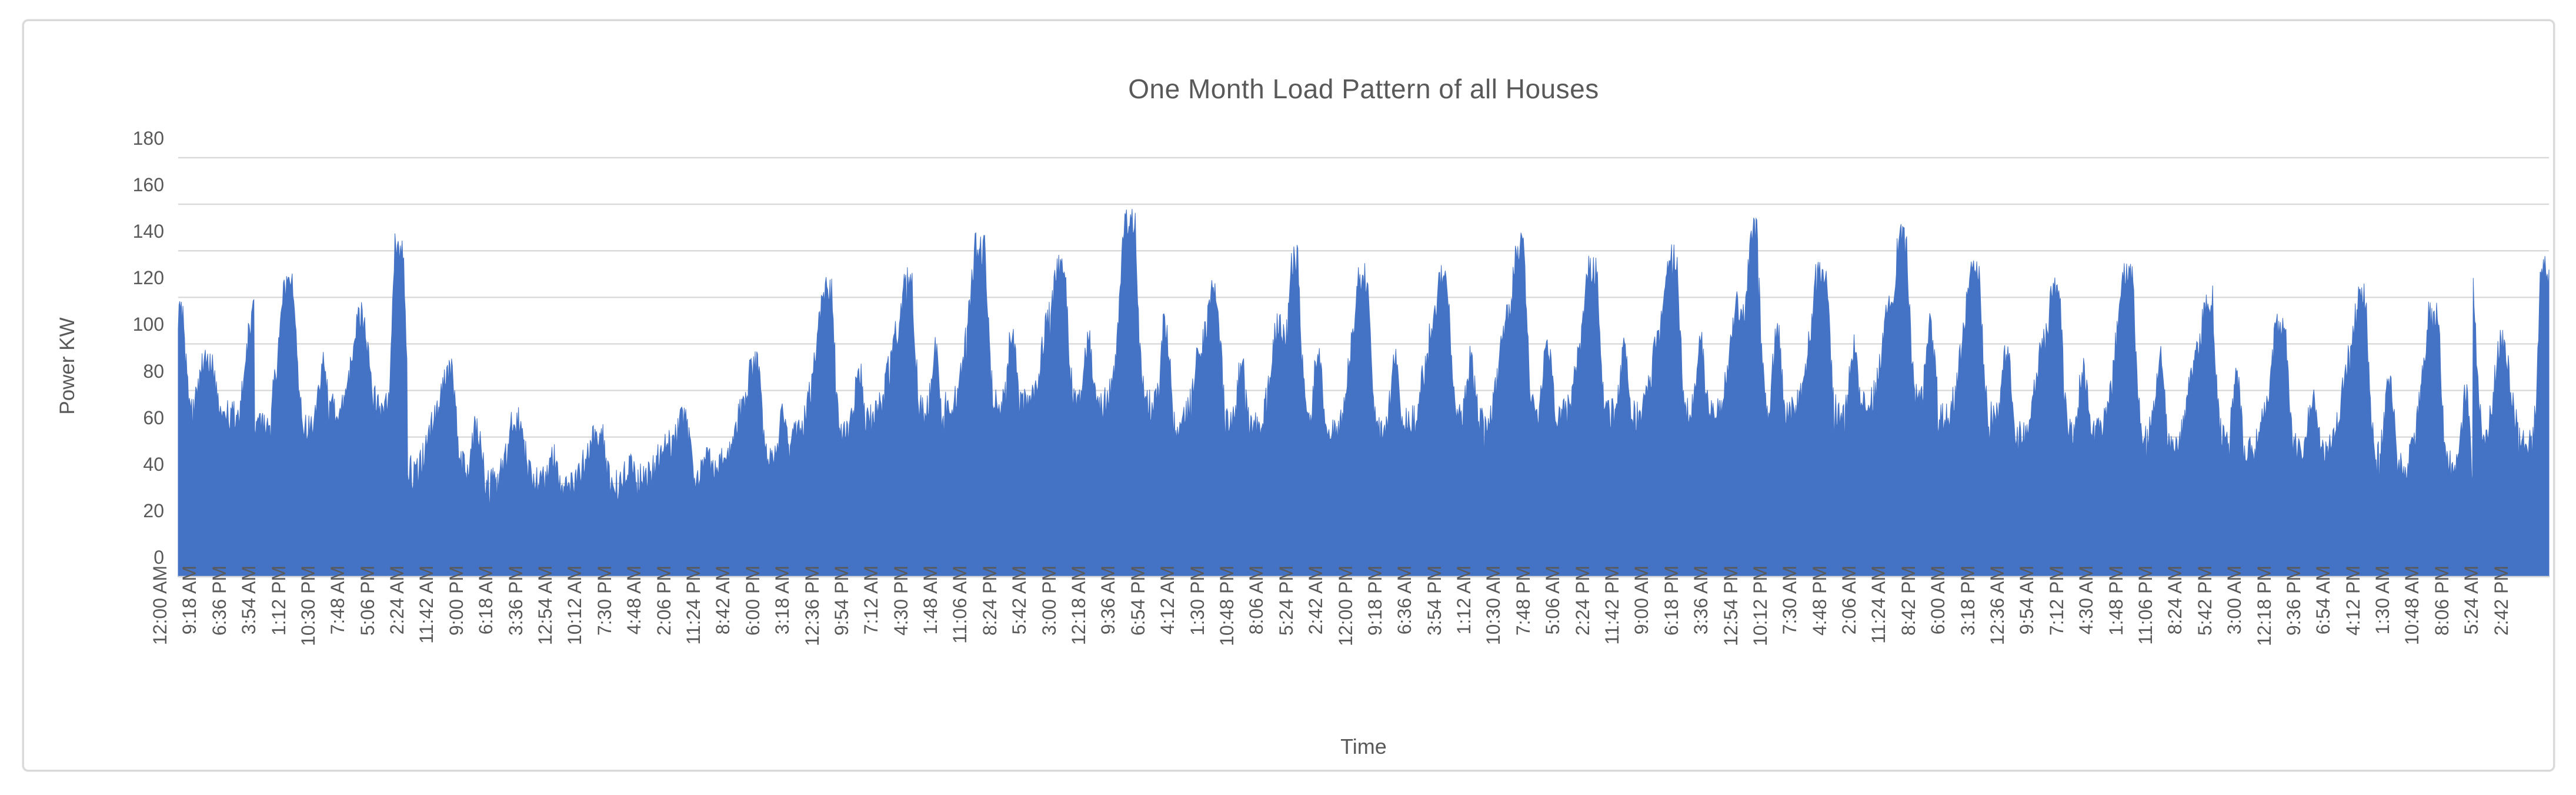  Describe the element at coordinates (1642, 600) in the screenshot. I see `x-tick-label: 9:00 AM` at that location.